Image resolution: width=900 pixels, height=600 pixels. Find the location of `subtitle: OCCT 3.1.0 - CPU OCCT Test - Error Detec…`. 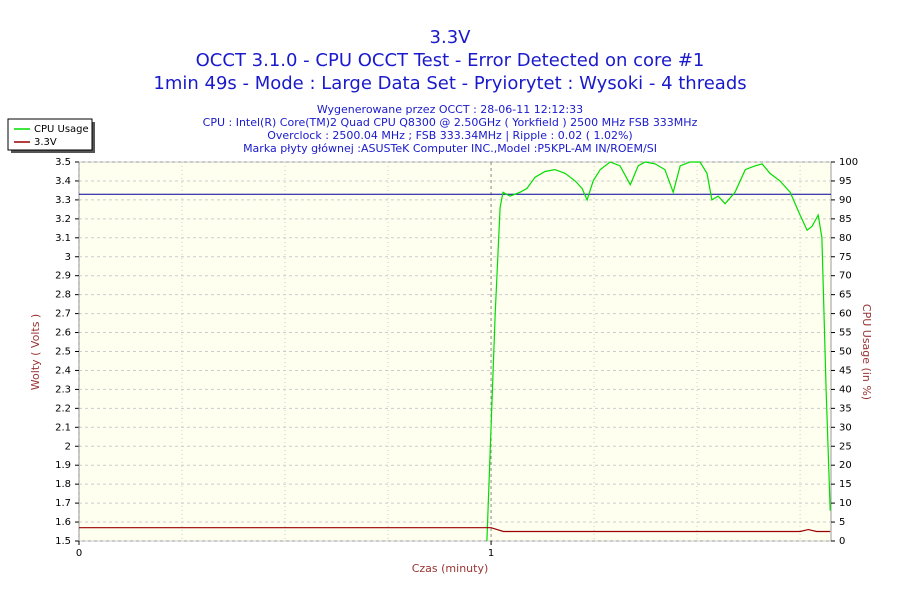

subtitle: OCCT 3.1.0 - CPU OCCT Test - Error Detec… is located at coordinates (450, 60).